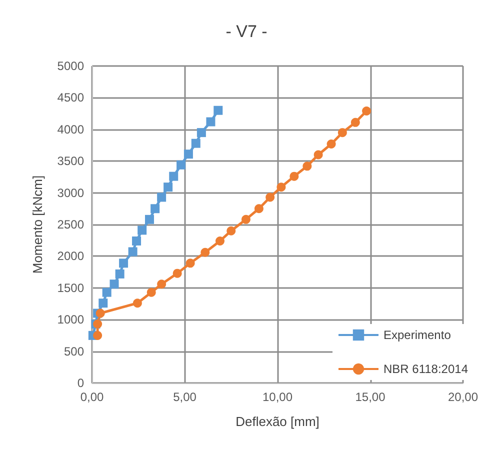  Describe the element at coordinates (277, 397) in the screenshot. I see `x-tick-label: 10,00` at that location.